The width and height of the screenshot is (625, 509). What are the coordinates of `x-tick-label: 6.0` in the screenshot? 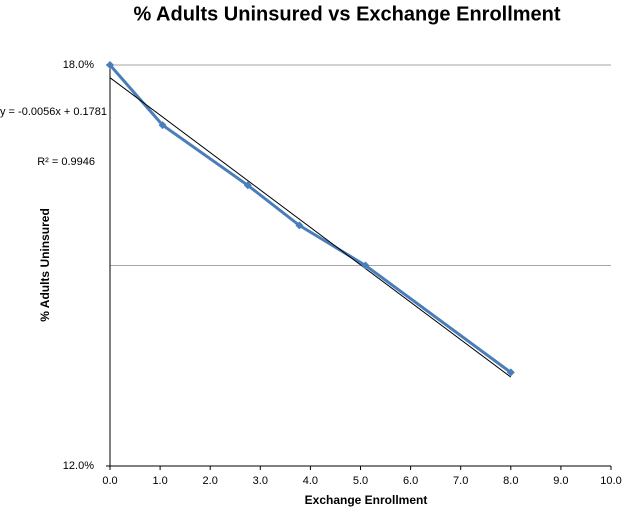 It's located at (410, 481).